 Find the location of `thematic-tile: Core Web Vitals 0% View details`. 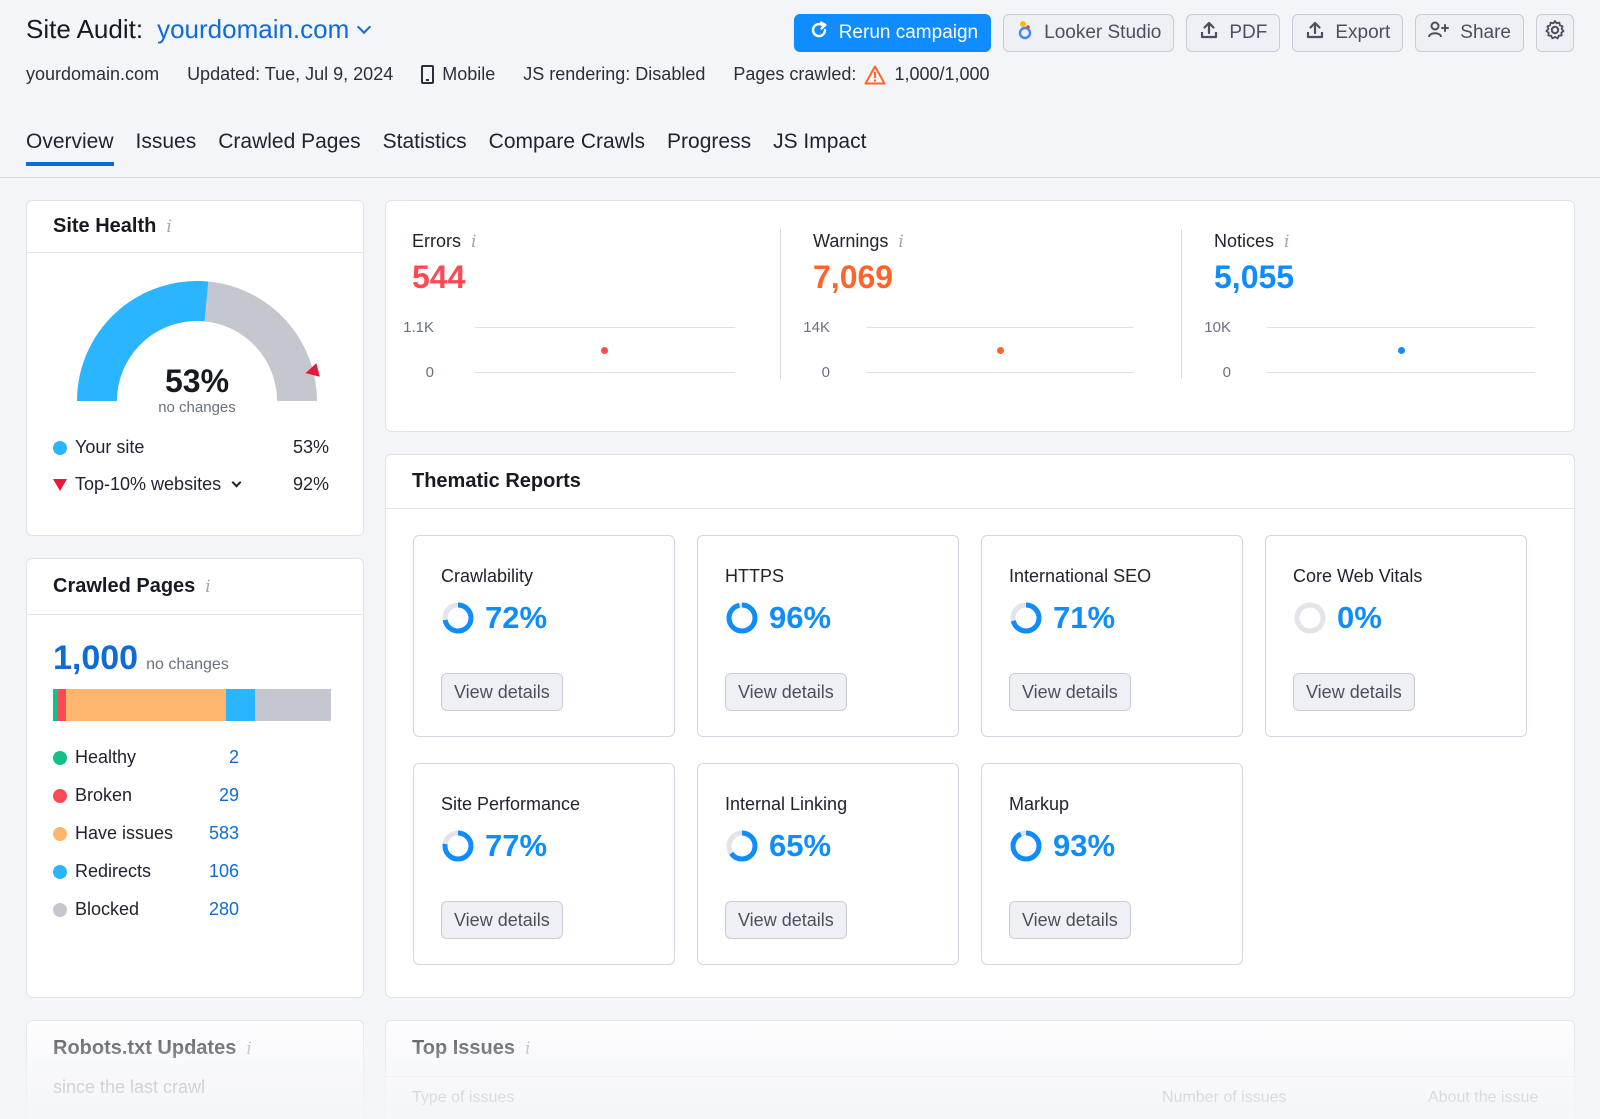

thematic-tile: Core Web Vitals 0% View details is located at coordinates (1396, 636).